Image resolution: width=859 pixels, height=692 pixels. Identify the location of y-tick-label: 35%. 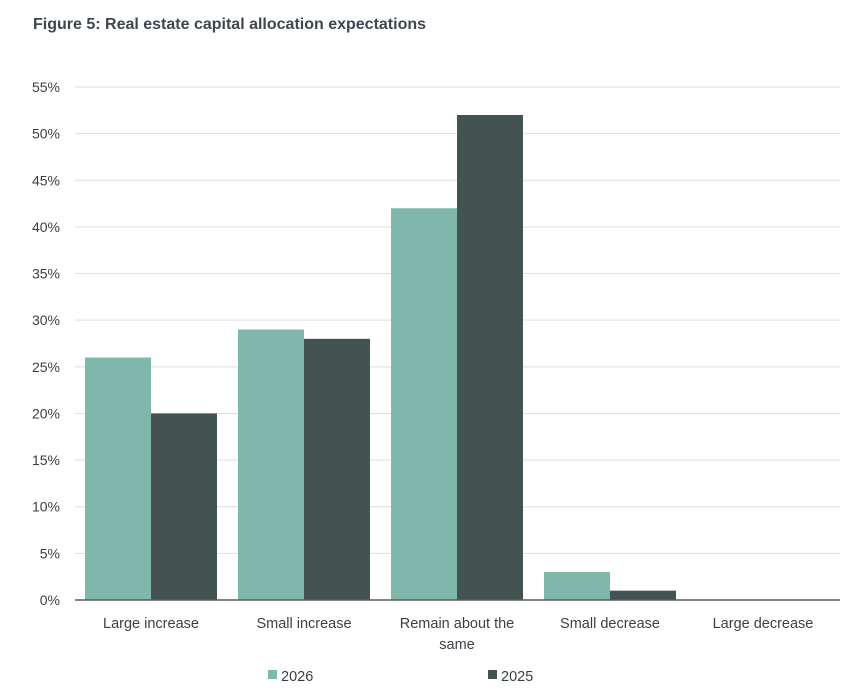
(46, 274).